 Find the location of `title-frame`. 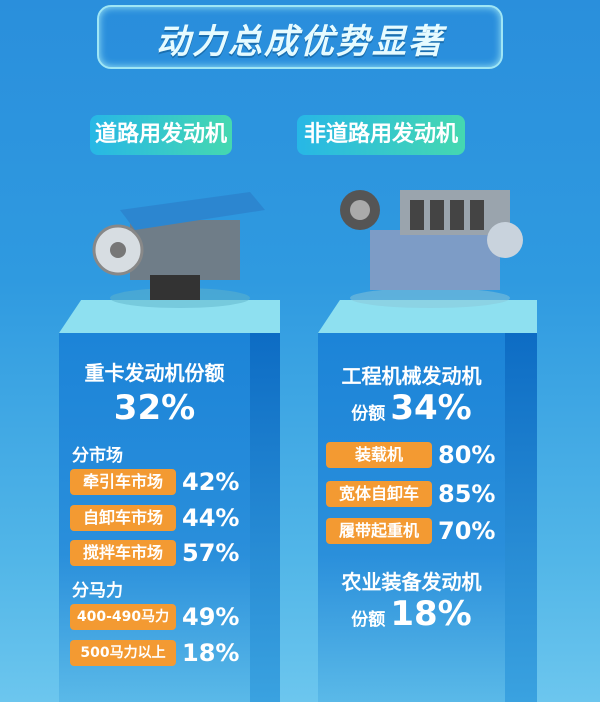

title-frame is located at coordinates (300, 37).